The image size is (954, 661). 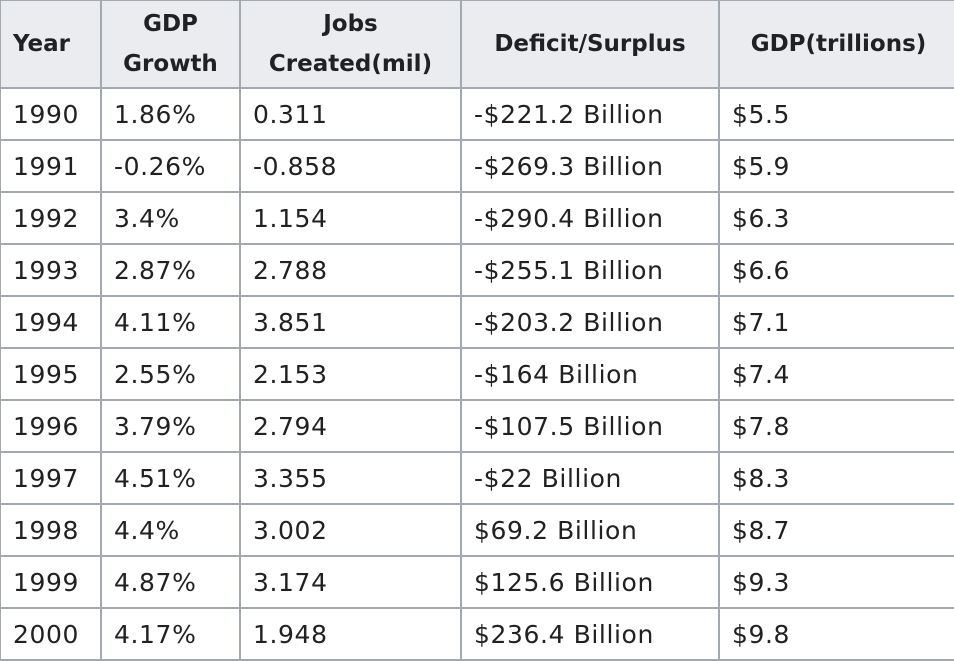 I want to click on cell-year: 1990, so click(x=51, y=114).